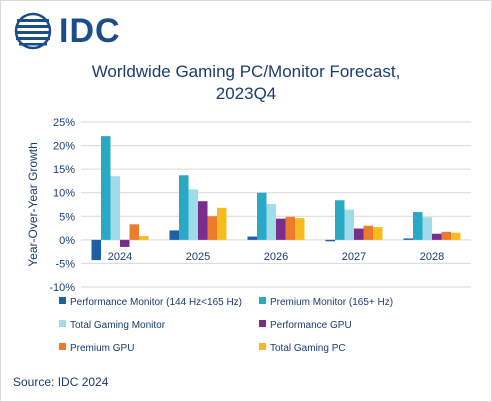 Image resolution: width=492 pixels, height=402 pixels. What do you see at coordinates (90, 31) in the screenshot?
I see `logo-text: IDC` at bounding box center [90, 31].